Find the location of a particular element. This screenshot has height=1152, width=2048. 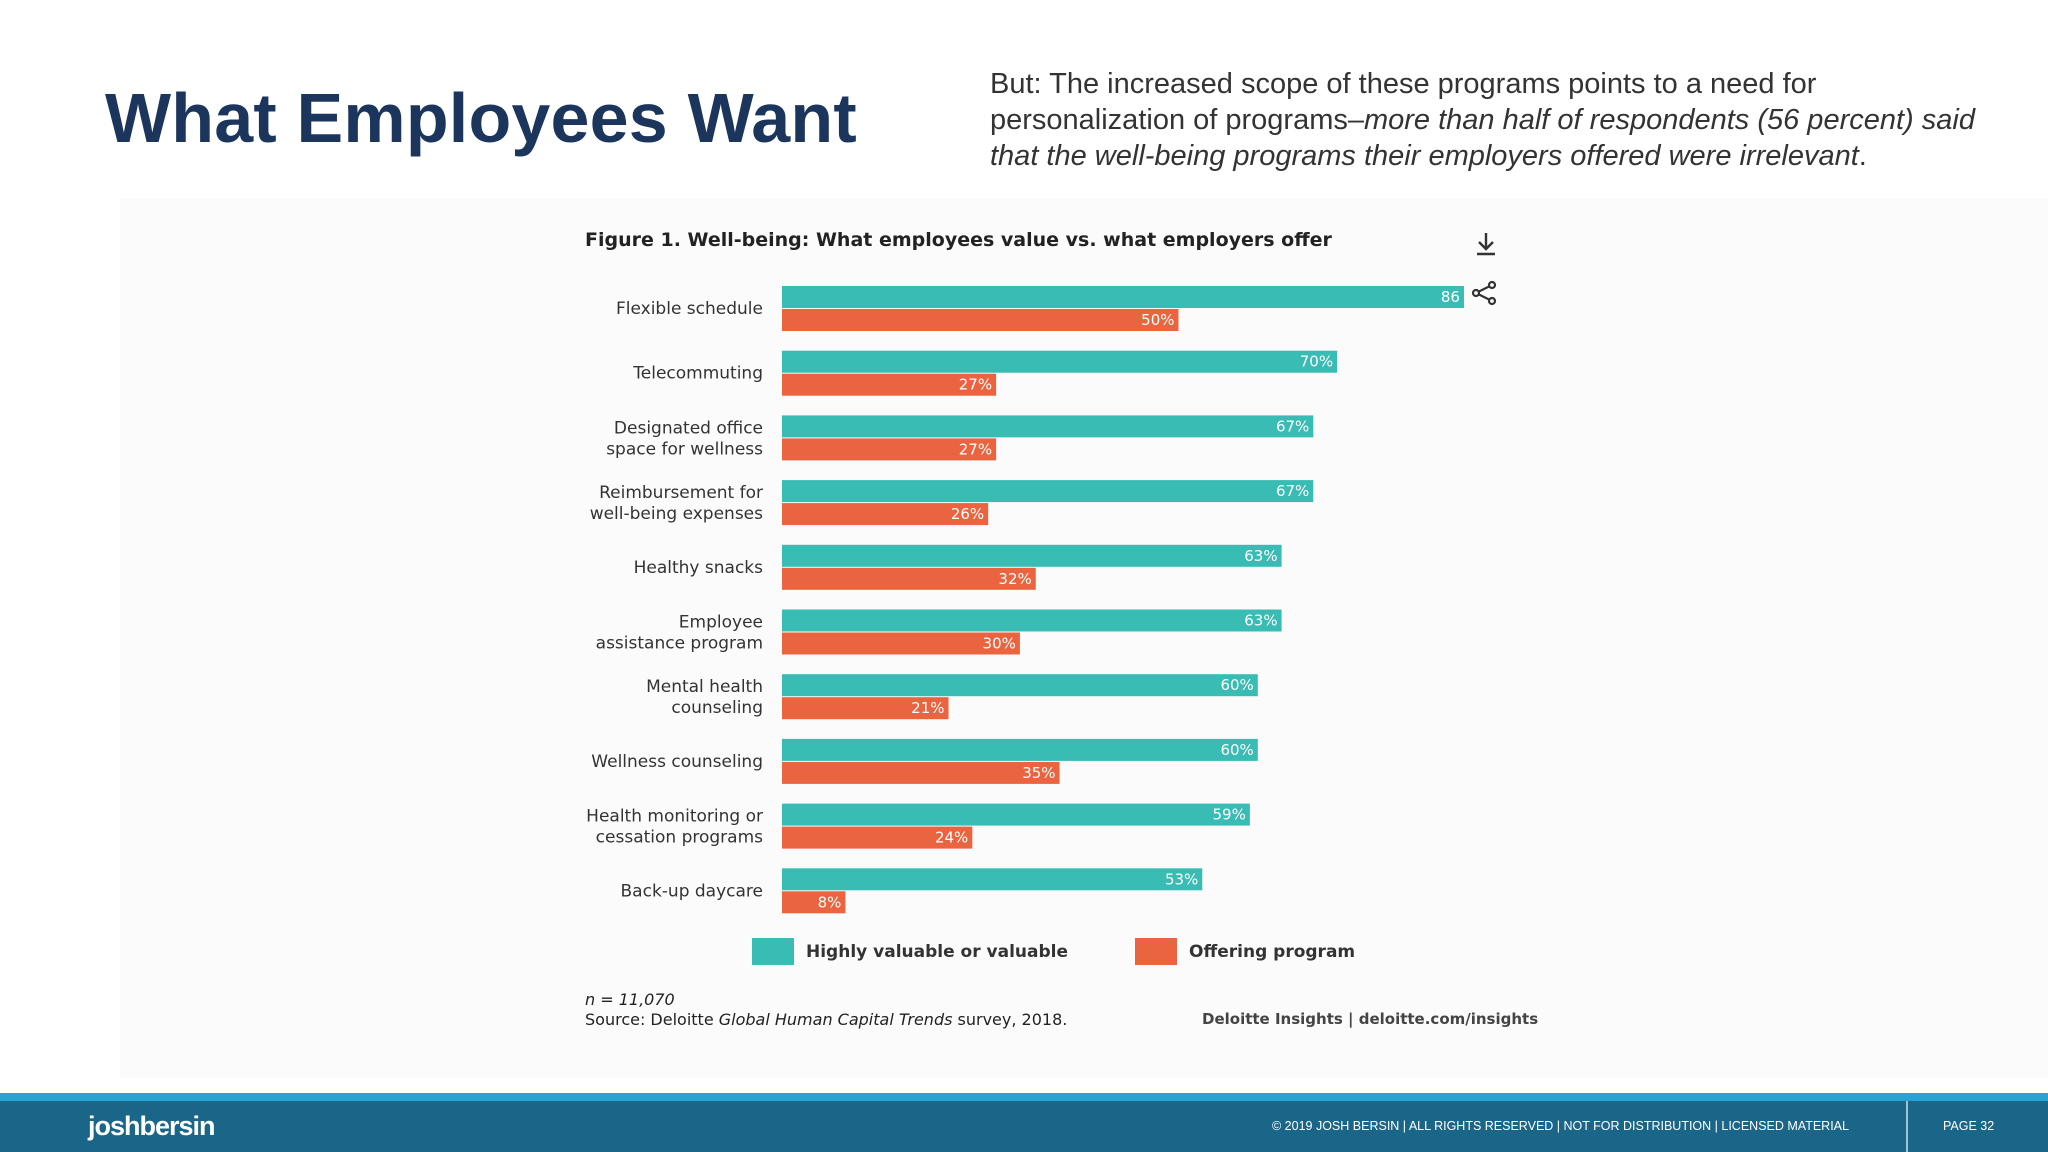

legend-swatch-valued is located at coordinates (773, 951).